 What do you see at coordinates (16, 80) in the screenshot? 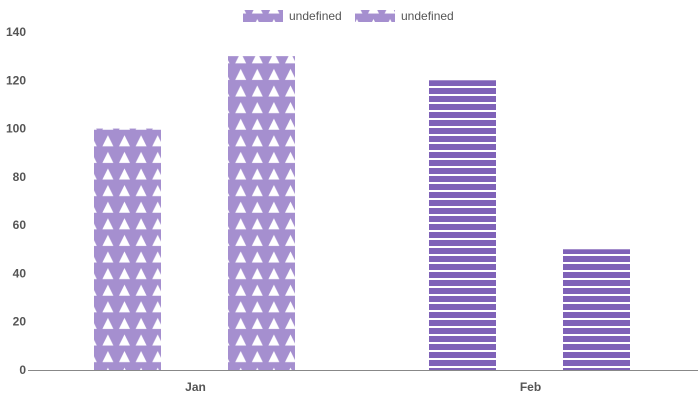
I see `y-tick-label: 120` at bounding box center [16, 80].